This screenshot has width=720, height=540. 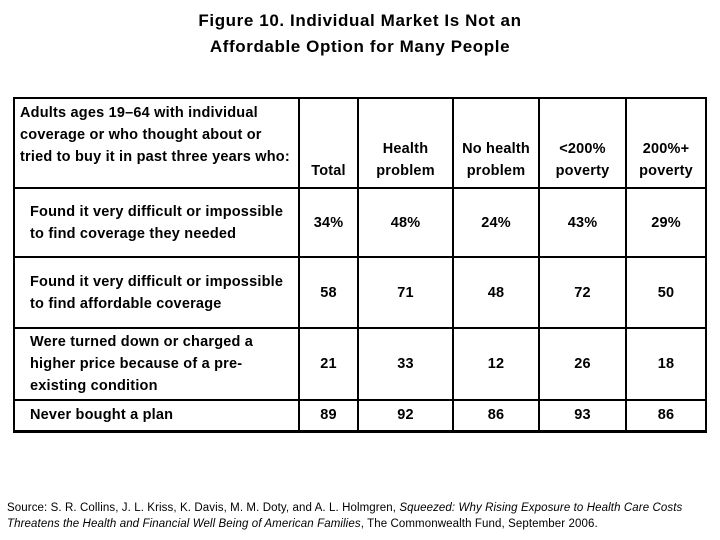 I want to click on figure-title-line1: Figure 10. Individual Market Is Not an, so click(x=360, y=20).